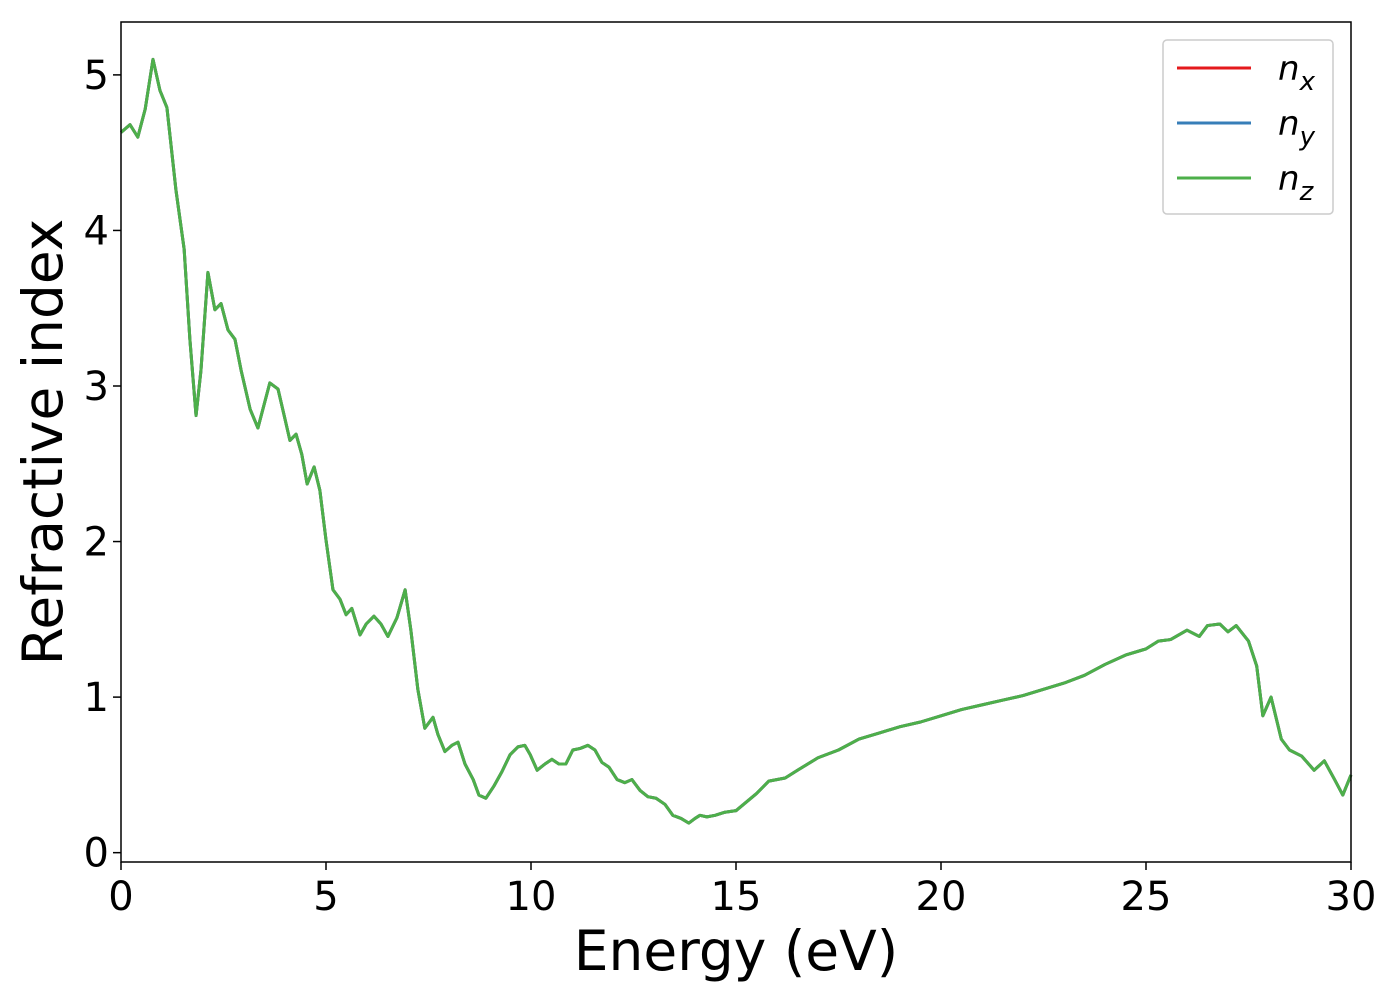 This screenshot has height=1000, width=1400. Describe the element at coordinates (96, 231) in the screenshot. I see `y-tick-label: 4` at that location.